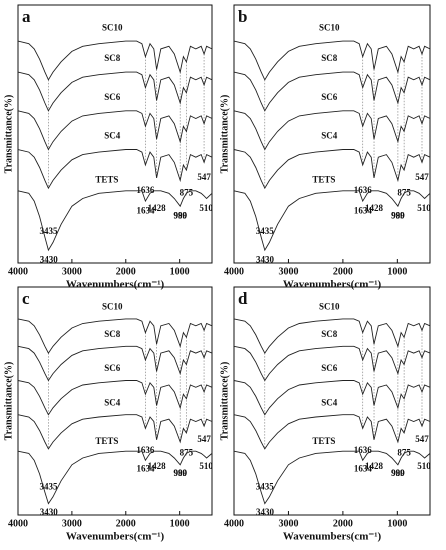 This screenshot has width=446, height=550. I want to click on panel-label: a, so click(26, 16).